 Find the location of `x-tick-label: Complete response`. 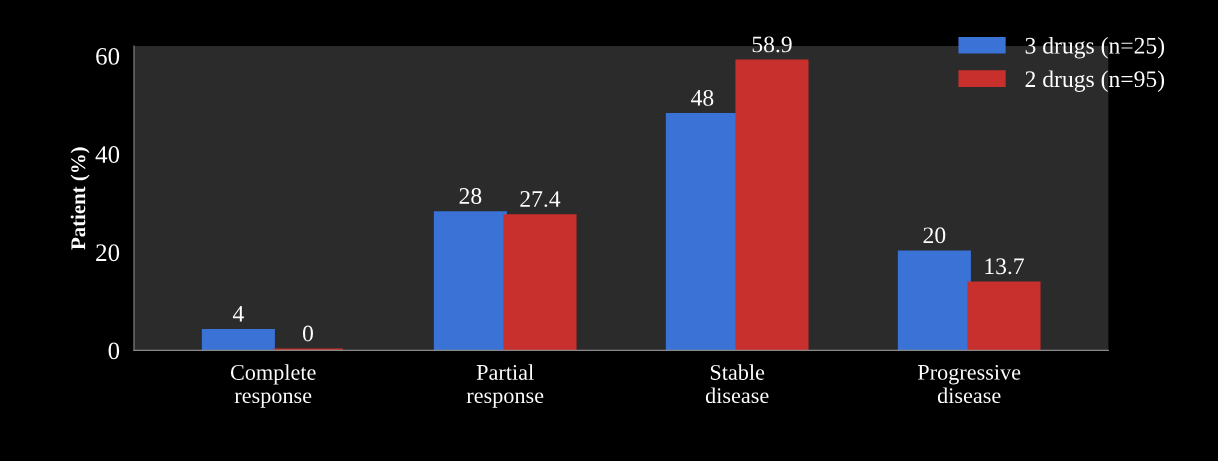

x-tick-label: Complete response is located at coordinates (273, 386).